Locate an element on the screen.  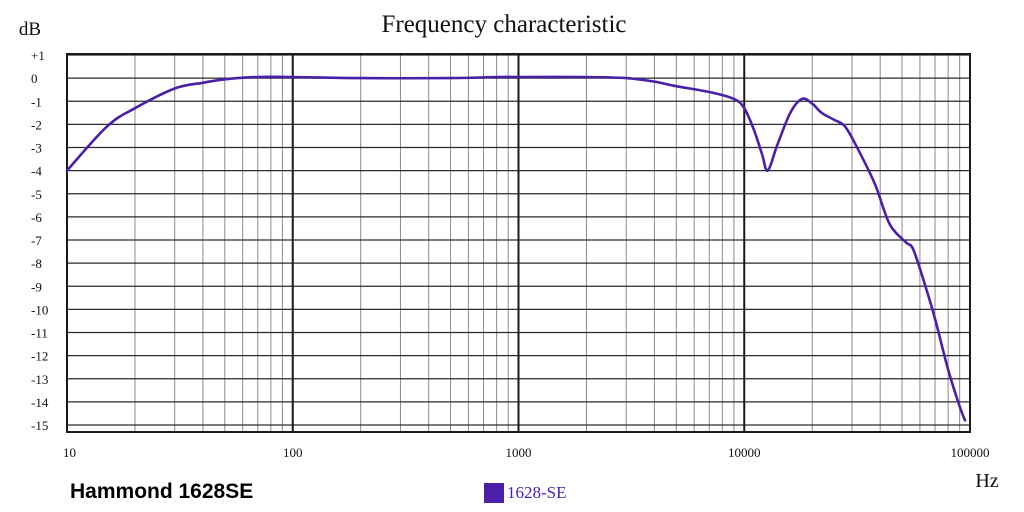
y-tick-label: -3 is located at coordinates (36, 148).